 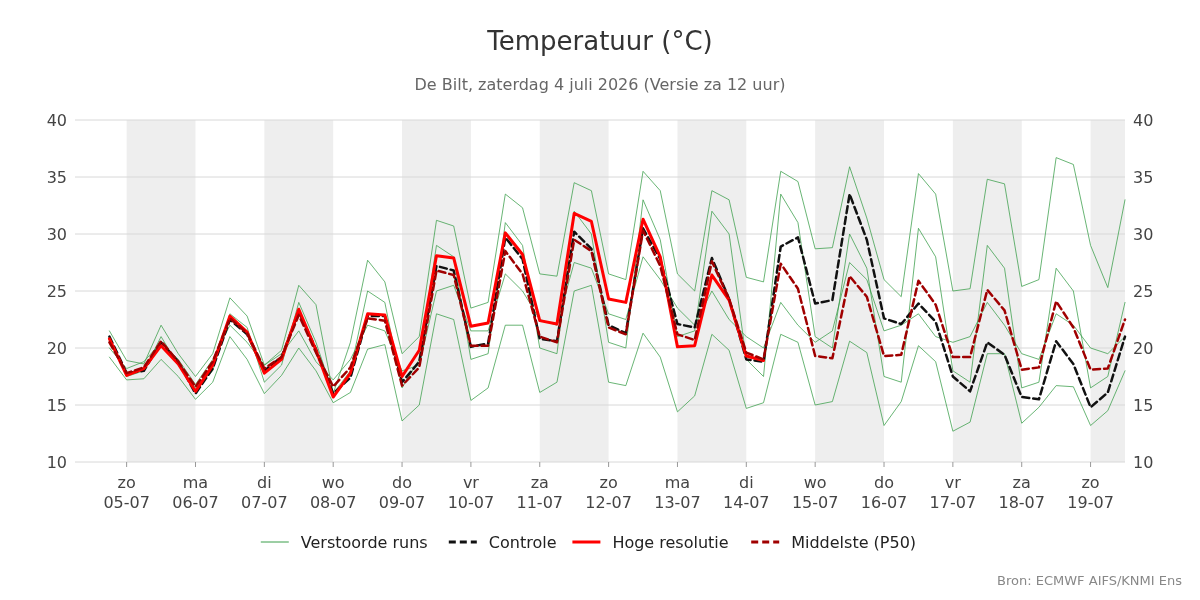 I want to click on y2-tick-label: 40, so click(x=1143, y=120).